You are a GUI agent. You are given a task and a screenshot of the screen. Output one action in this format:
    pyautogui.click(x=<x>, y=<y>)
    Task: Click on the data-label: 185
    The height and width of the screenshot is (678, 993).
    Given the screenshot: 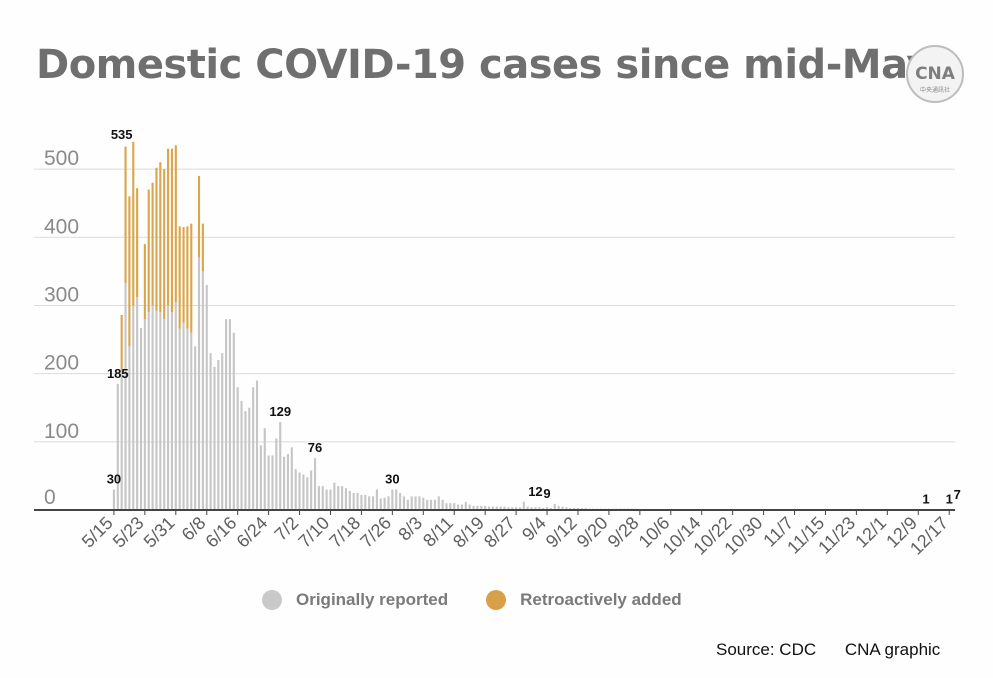 What is the action you would take?
    pyautogui.click(x=118, y=373)
    